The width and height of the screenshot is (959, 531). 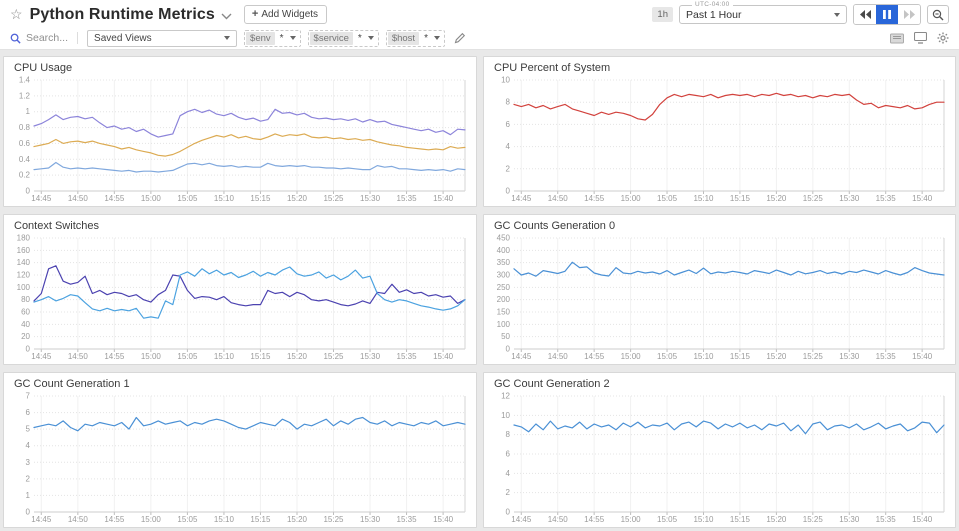 I want to click on svg-text: 140, so click(x=24, y=262).